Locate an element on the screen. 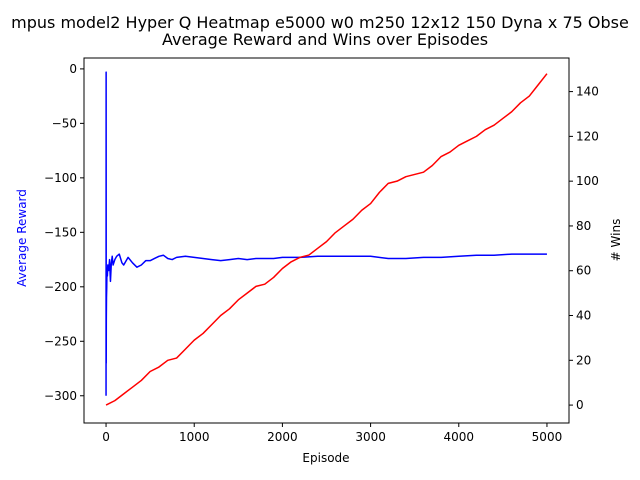 This screenshot has height=480, width=640. chart-subtitle: Average Reward and Wins over Episodes is located at coordinates (325, 39).